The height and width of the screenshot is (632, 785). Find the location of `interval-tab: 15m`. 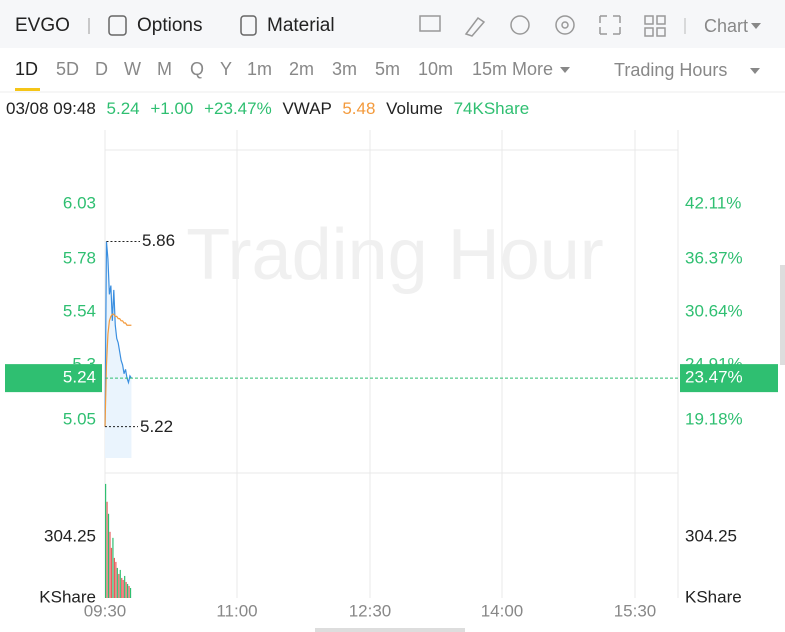

interval-tab: 15m is located at coordinates (489, 69).